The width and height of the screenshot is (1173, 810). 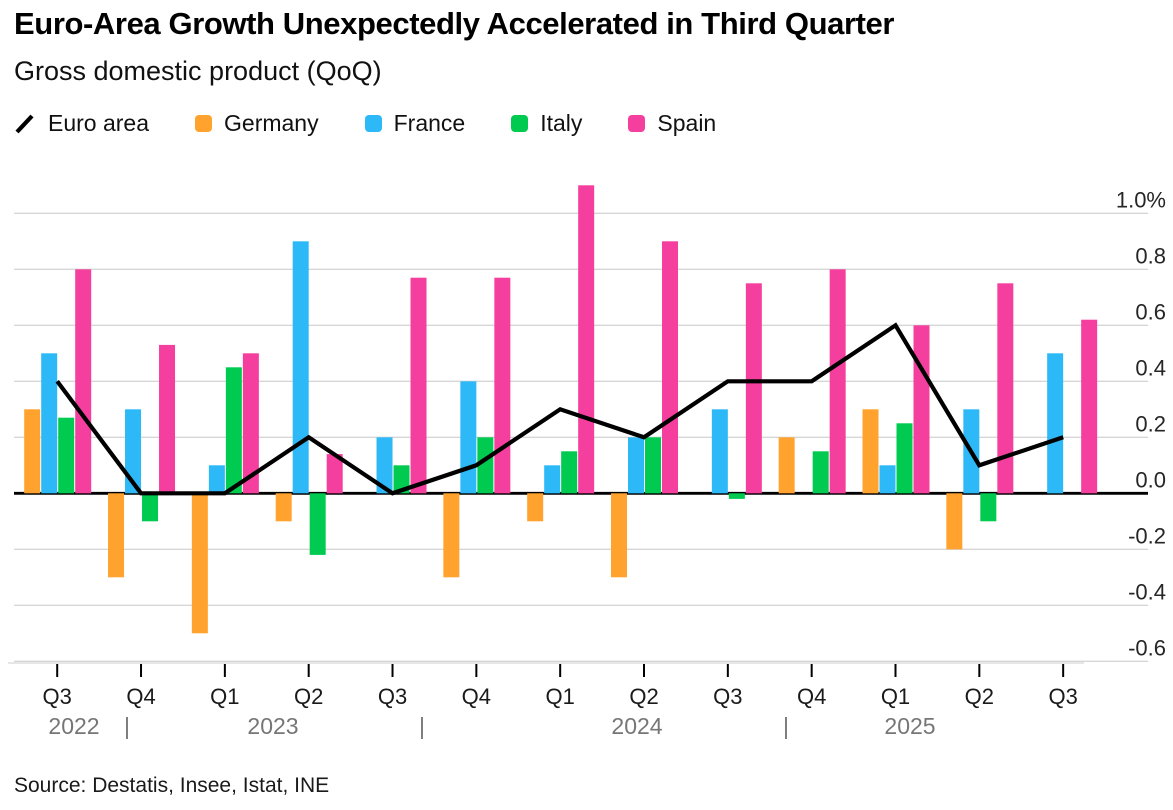 I want to click on legend-item-france: France, so click(x=415, y=123).